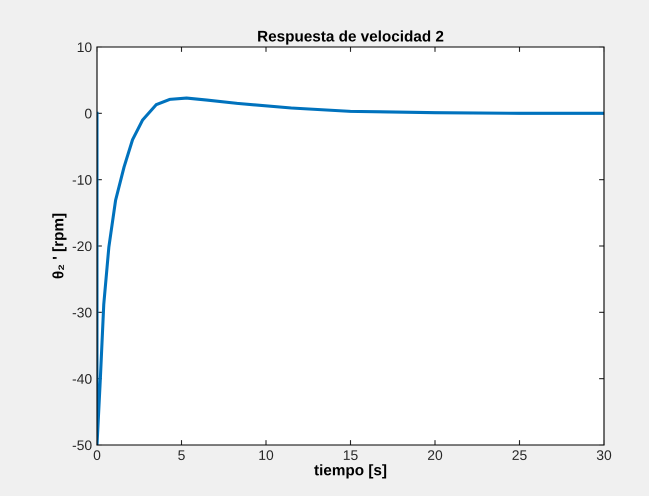 This screenshot has width=649, height=496. Describe the element at coordinates (82, 445) in the screenshot. I see `y-tick-label: -50` at that location.